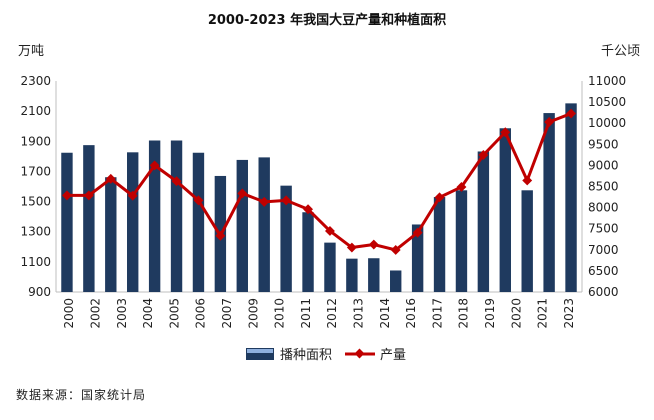 The width and height of the screenshot is (654, 420). What do you see at coordinates (549, 203) in the screenshot?
I see `bar-2022` at bounding box center [549, 203].